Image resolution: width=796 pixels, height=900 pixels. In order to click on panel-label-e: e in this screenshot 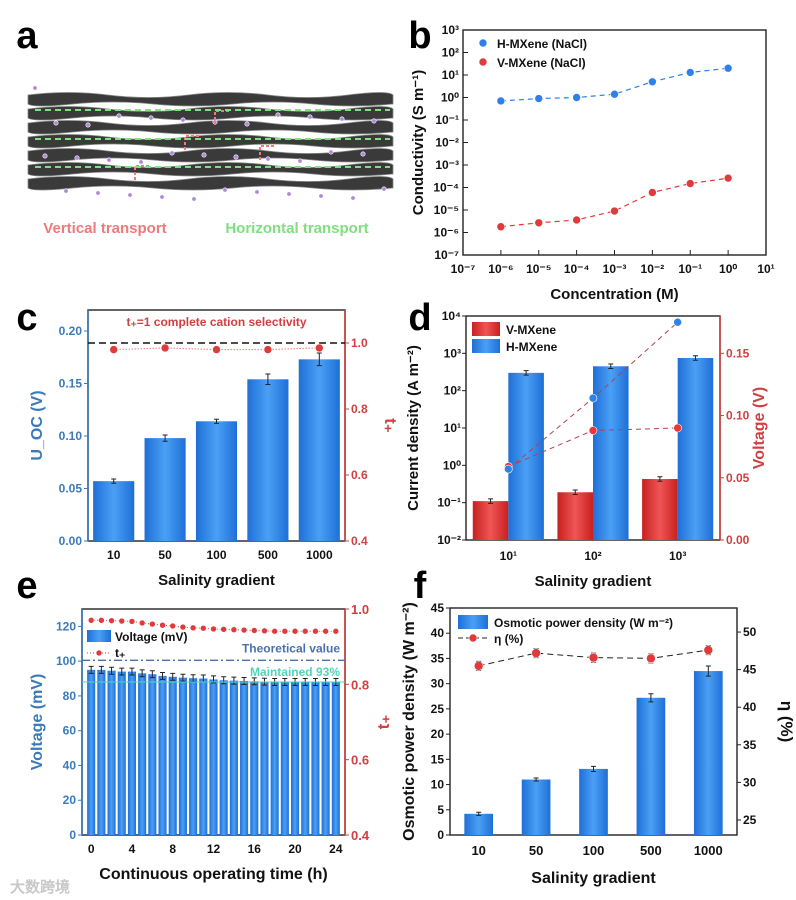, I will do `click(26, 586)`.